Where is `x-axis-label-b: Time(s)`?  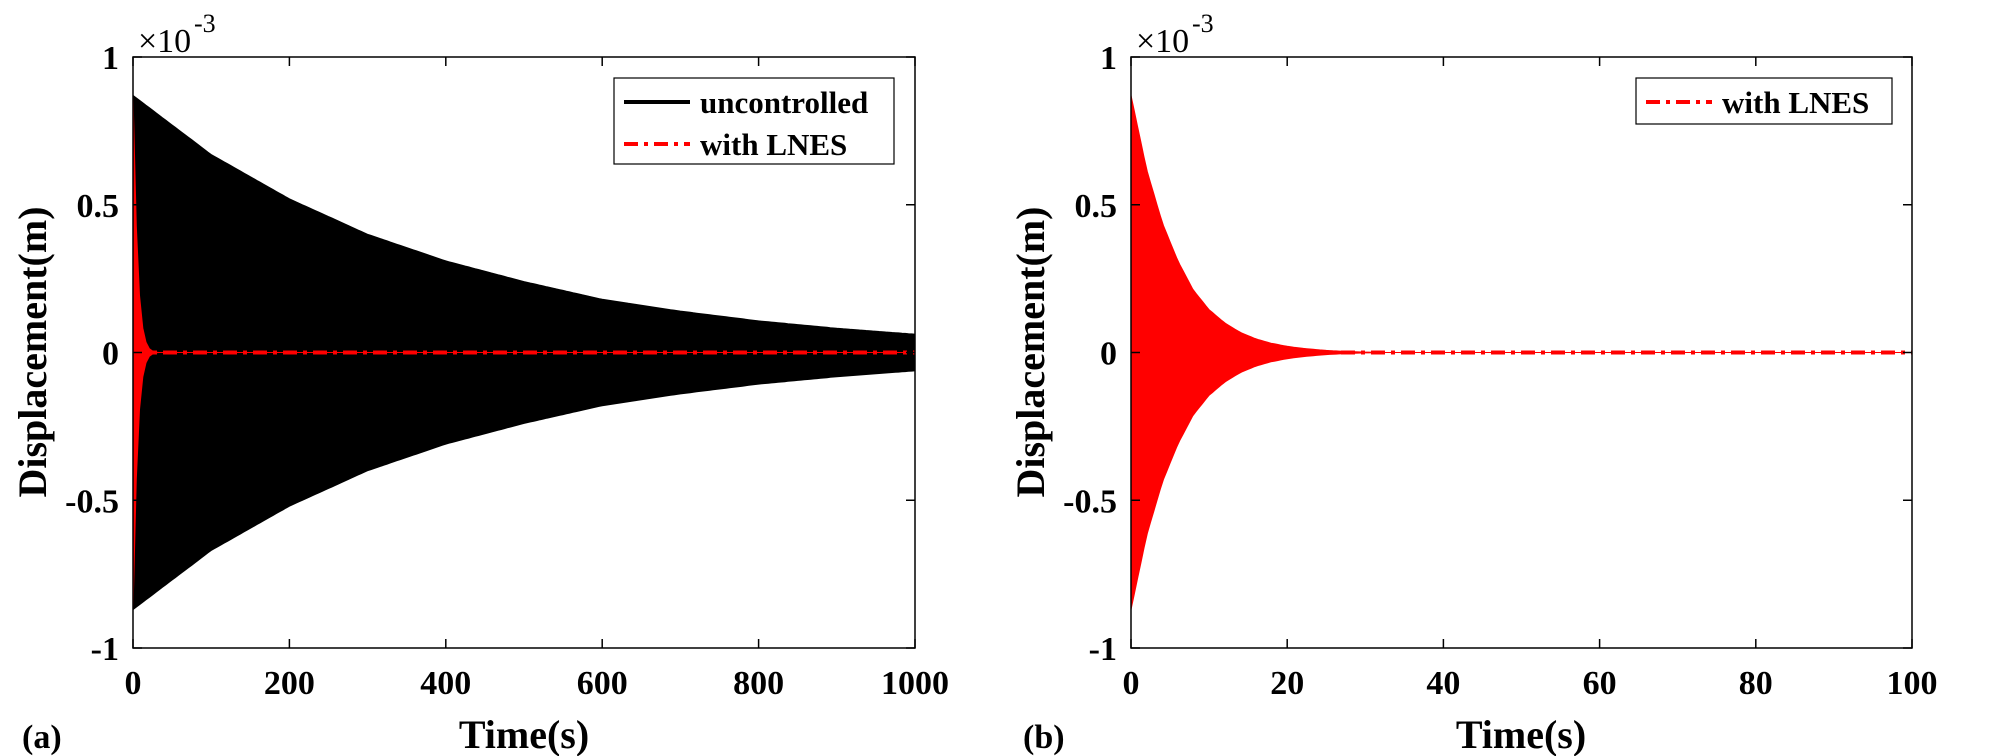
x-axis-label-b: Time(s) is located at coordinates (1521, 734).